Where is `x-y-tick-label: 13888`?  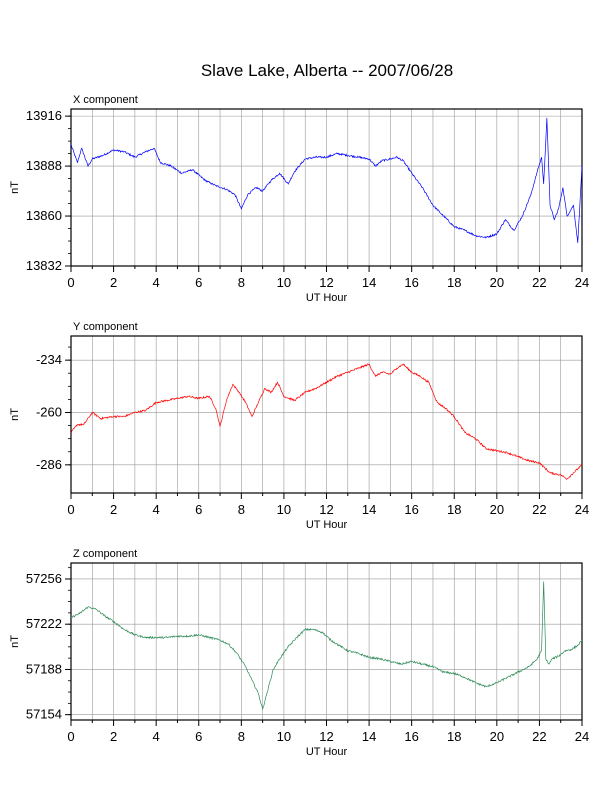
x-y-tick-label: 13888 is located at coordinates (44, 165).